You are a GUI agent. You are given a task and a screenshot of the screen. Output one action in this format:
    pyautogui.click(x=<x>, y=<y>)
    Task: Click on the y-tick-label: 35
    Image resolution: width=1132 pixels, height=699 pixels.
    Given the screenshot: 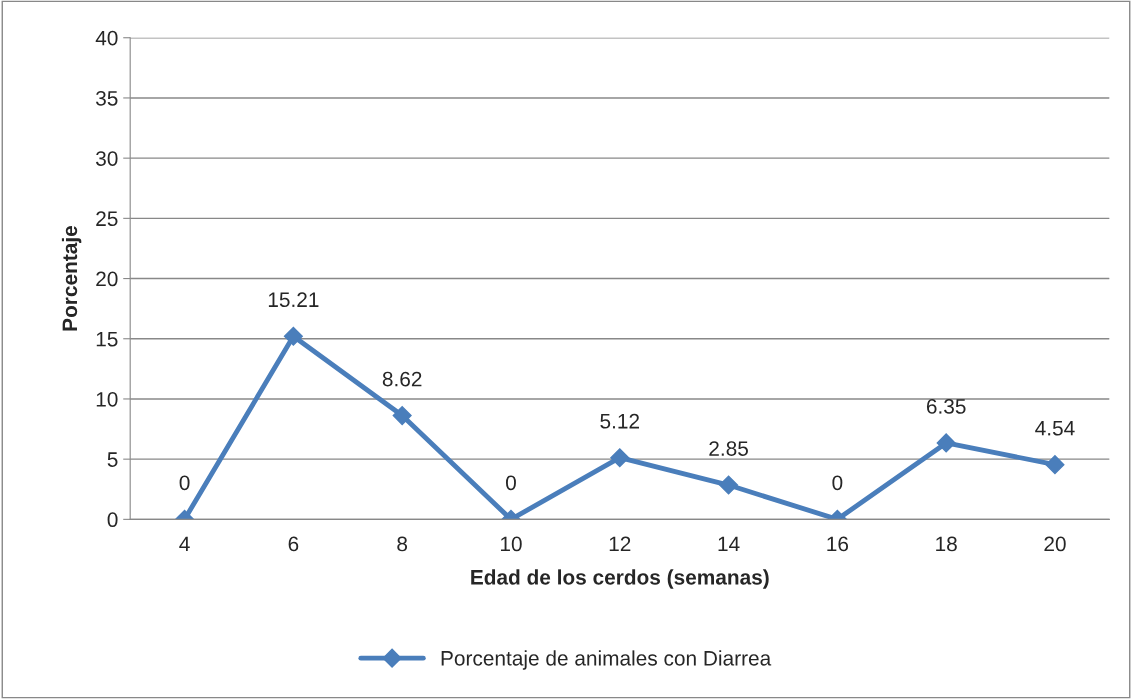 What is the action you would take?
    pyautogui.click(x=107, y=98)
    